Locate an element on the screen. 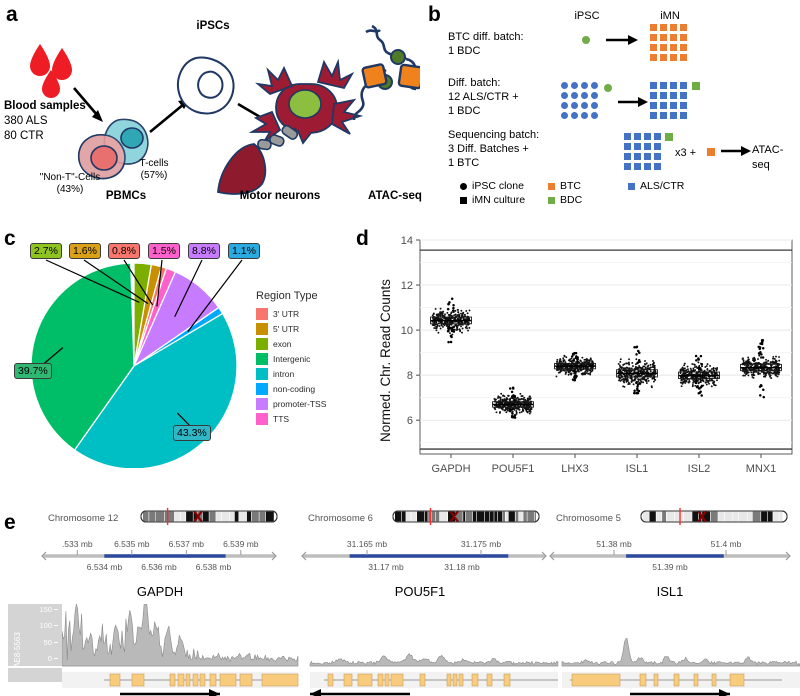 This screenshot has height=696, width=800. blood-drop-icon is located at coordinates (51, 71).